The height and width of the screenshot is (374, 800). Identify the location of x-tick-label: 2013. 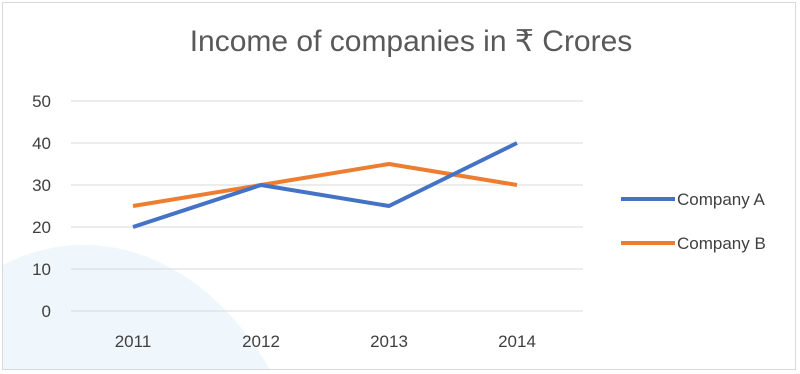
(389, 341).